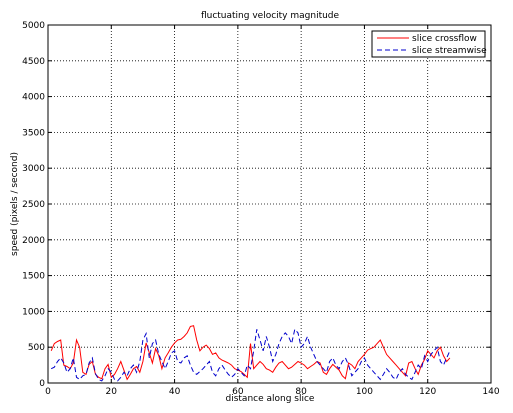 This screenshot has height=413, width=513. I want to click on y-tick-label: 1500, so click(33, 277).